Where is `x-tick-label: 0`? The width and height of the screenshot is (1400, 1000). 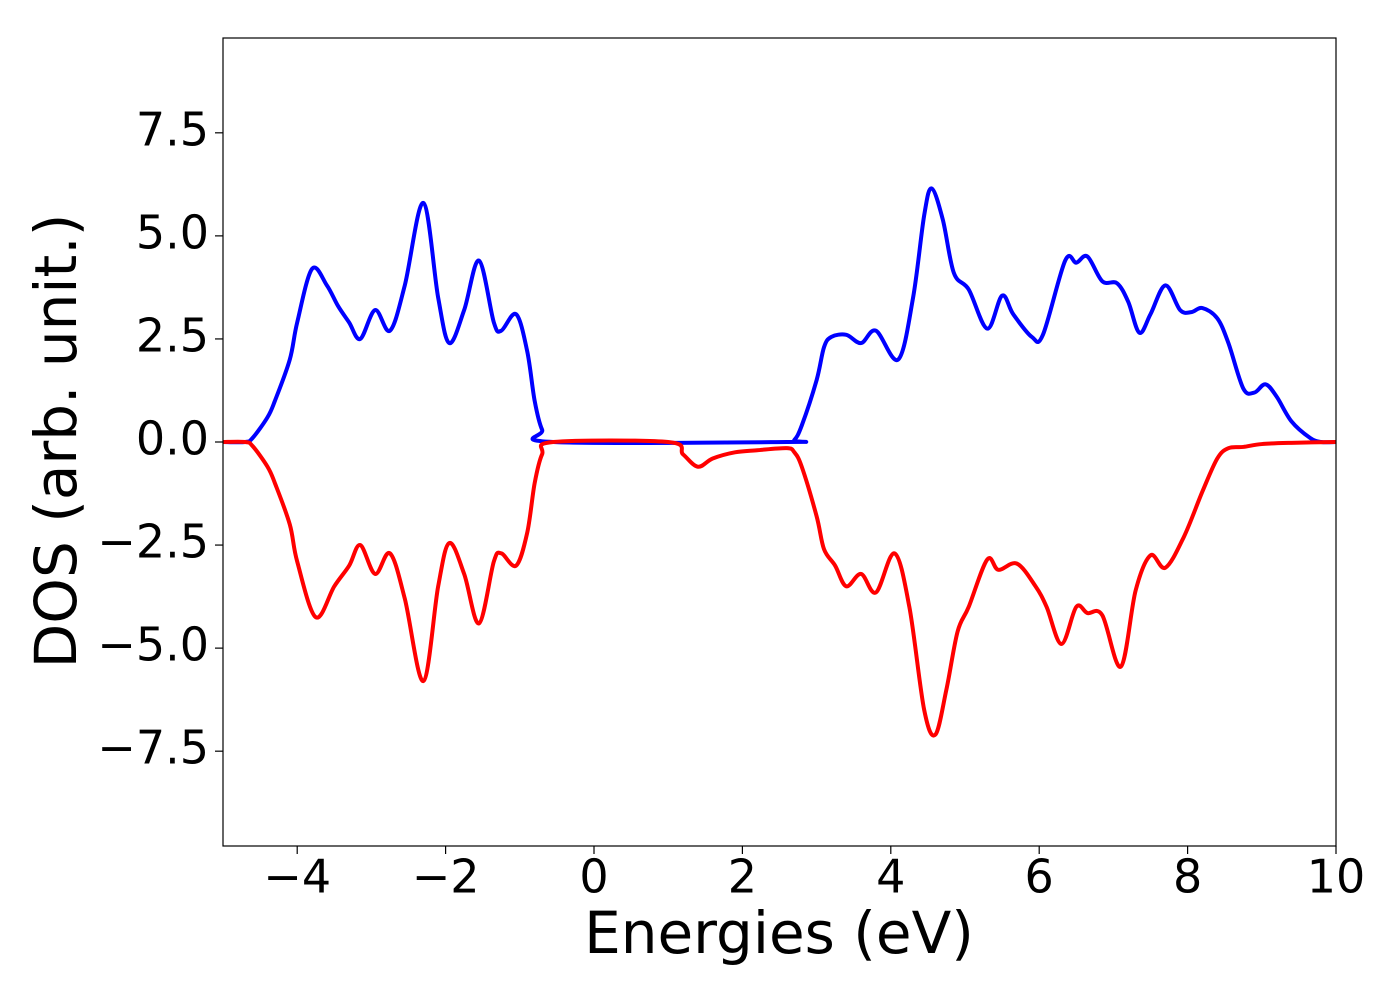 x-tick-label: 0 is located at coordinates (593, 877).